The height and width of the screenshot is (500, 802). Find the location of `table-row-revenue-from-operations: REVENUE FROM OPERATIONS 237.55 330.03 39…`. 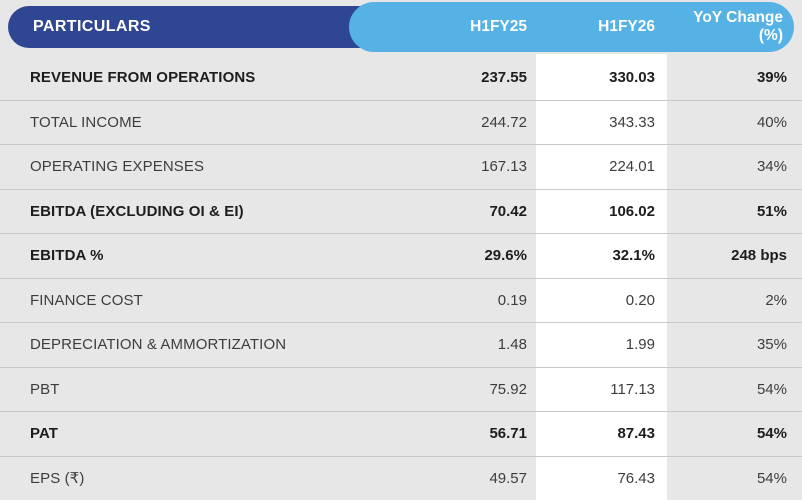

table-row-revenue-from-operations: REVENUE FROM OPERATIONS 237.55 330.03 39… is located at coordinates (401, 78).